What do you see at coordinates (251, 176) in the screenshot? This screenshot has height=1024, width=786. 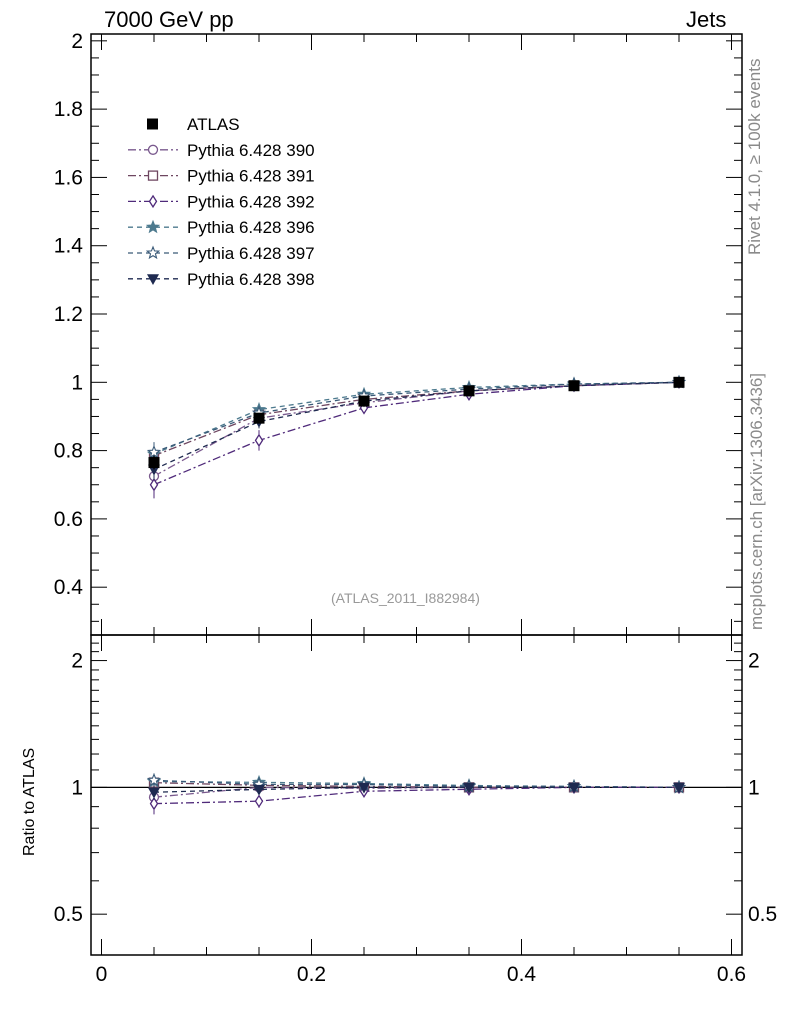 I see `legend-series-label: Pythia 6.428 391` at bounding box center [251, 176].